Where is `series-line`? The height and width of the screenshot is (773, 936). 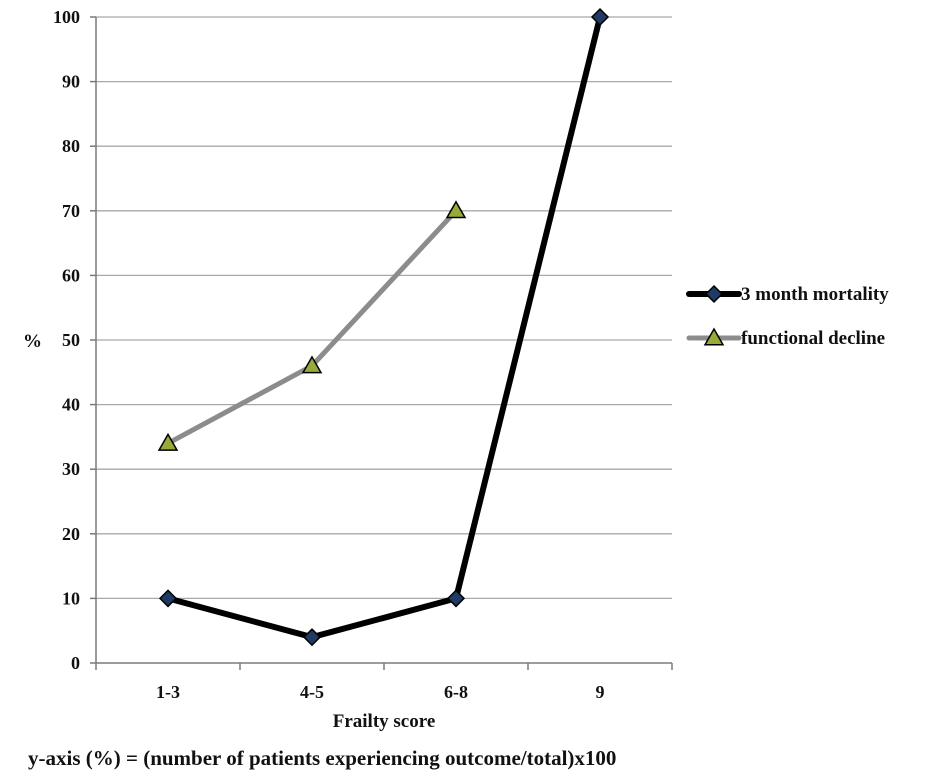 series-line is located at coordinates (312, 327).